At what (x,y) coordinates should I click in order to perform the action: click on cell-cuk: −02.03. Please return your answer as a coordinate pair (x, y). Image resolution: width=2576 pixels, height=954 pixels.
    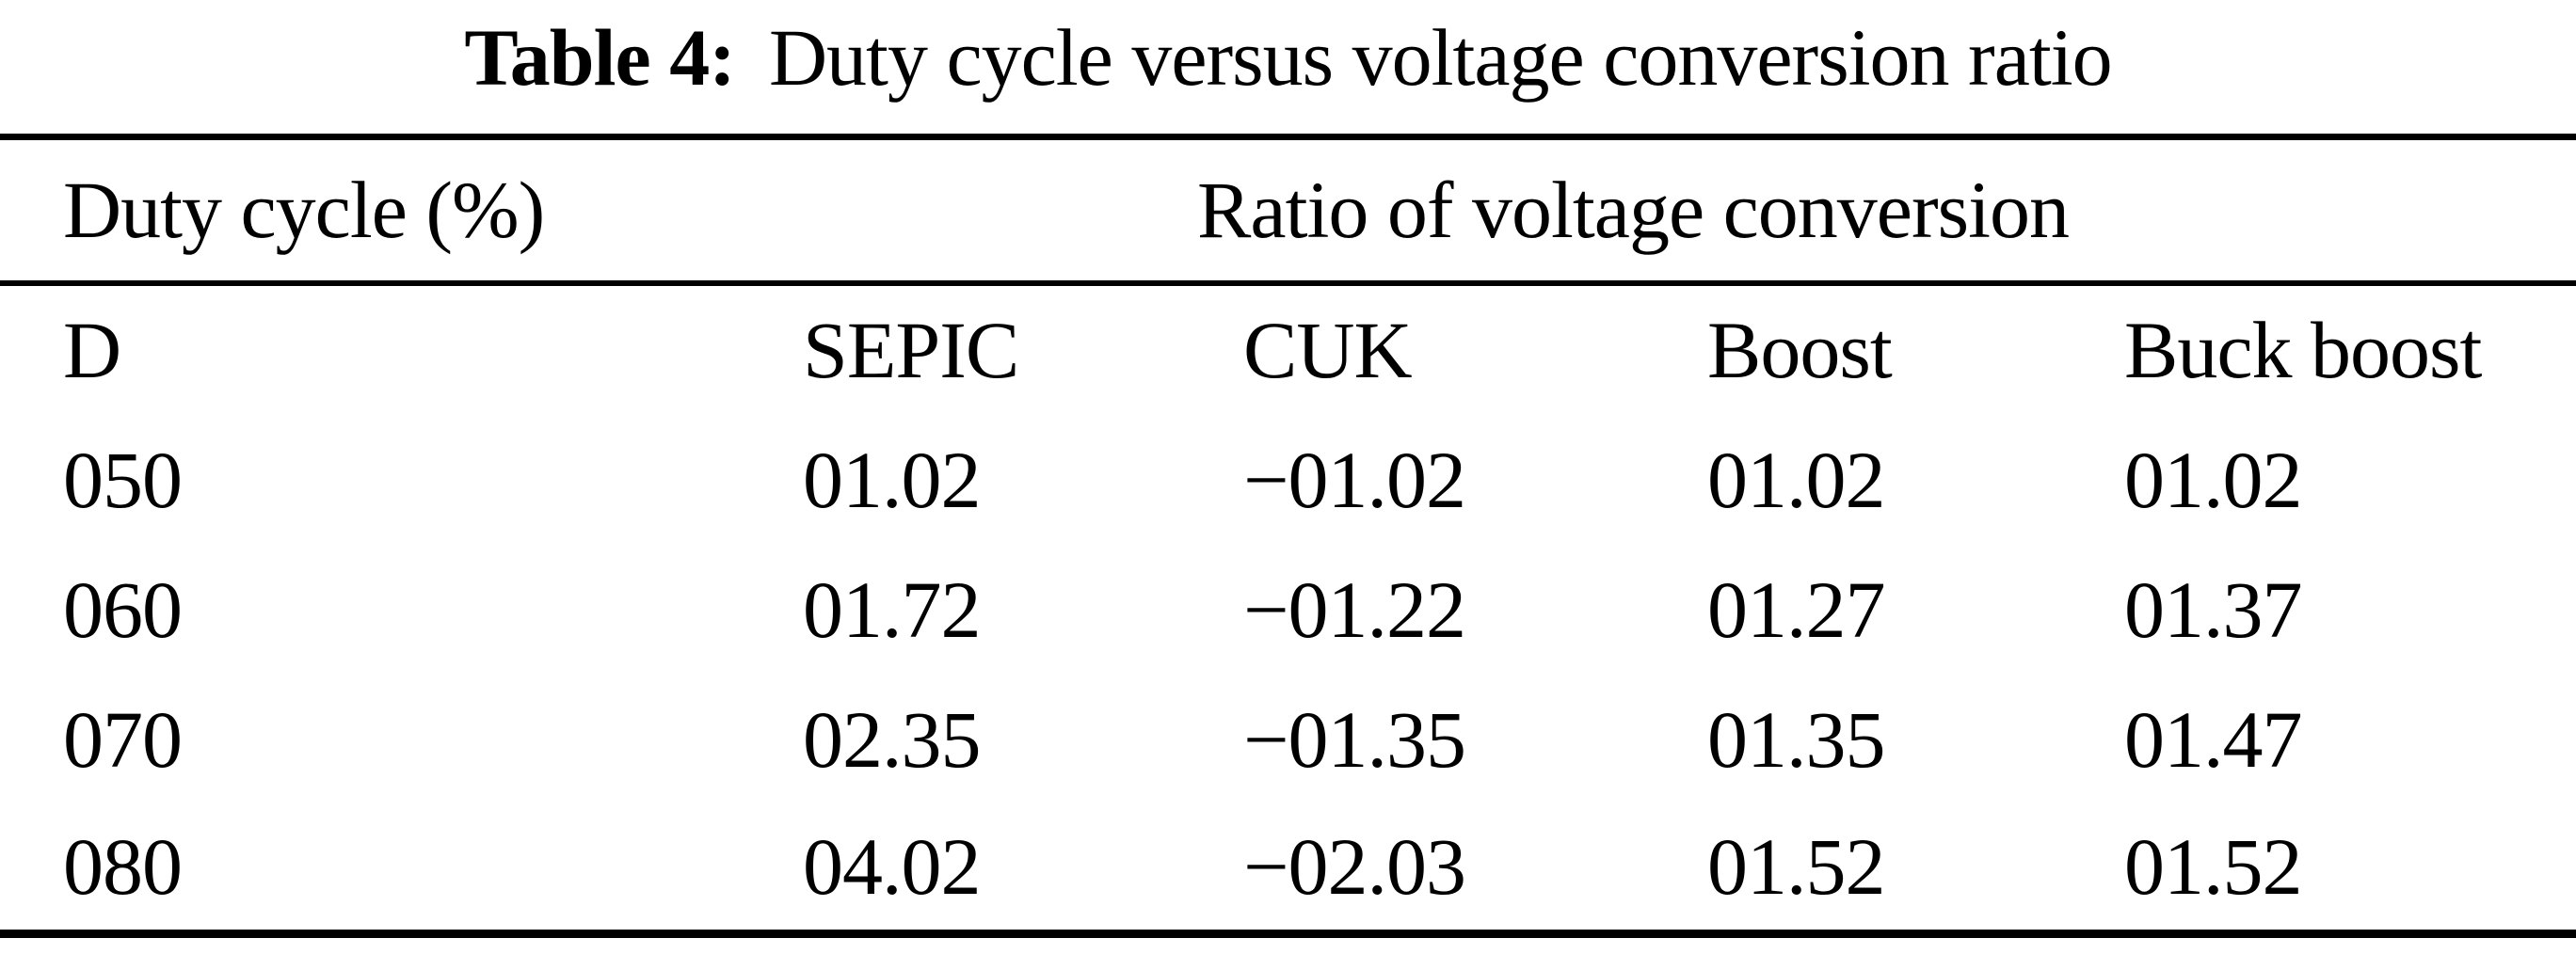
    Looking at the image, I should click on (1354, 867).